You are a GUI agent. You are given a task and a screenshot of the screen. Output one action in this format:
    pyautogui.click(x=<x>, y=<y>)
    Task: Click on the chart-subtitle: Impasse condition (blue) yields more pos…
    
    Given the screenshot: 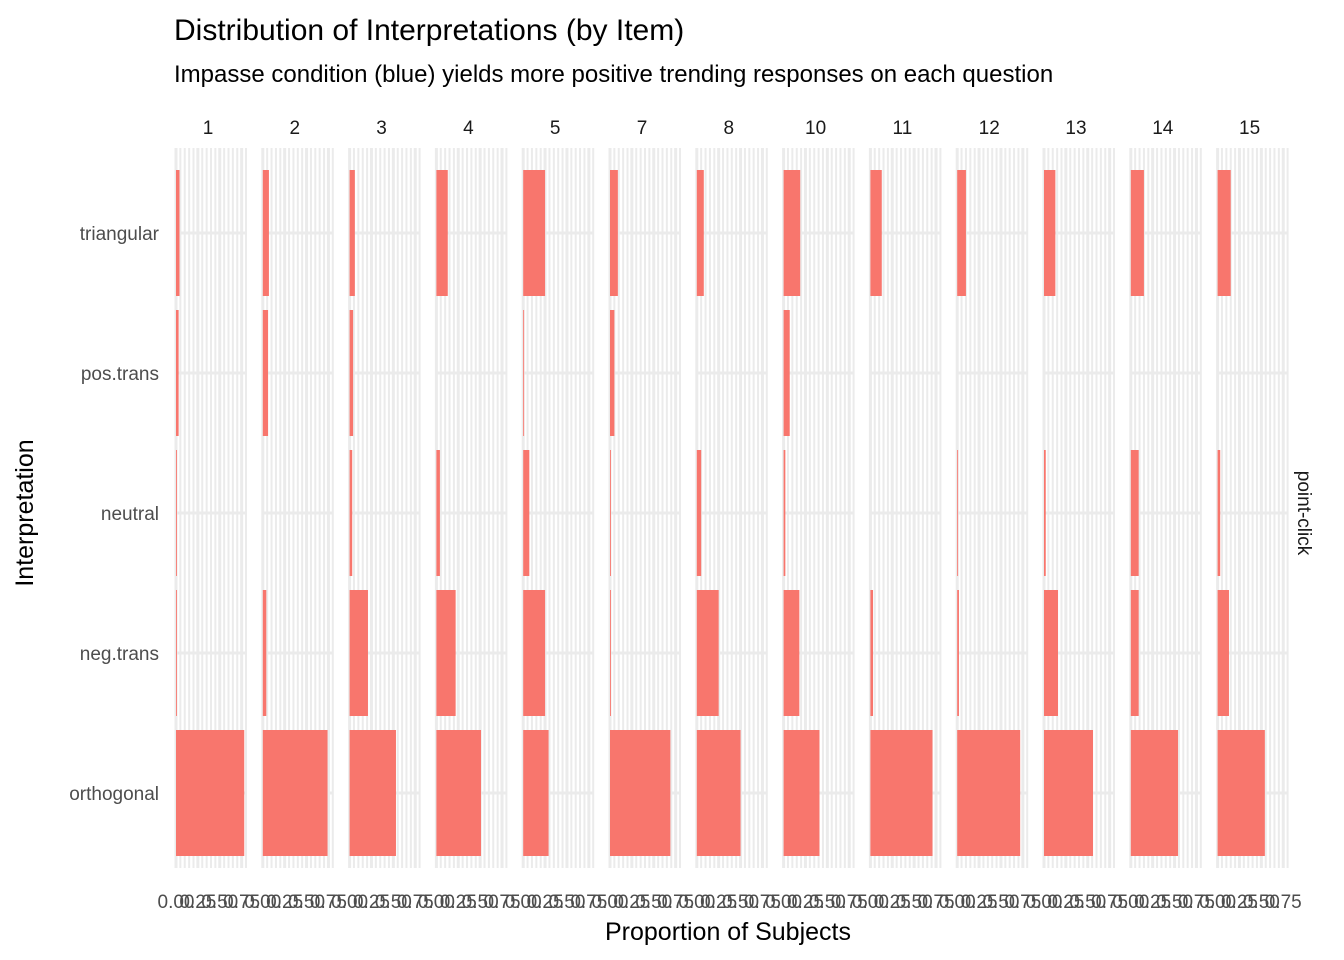 What is the action you would take?
    pyautogui.click(x=613, y=74)
    